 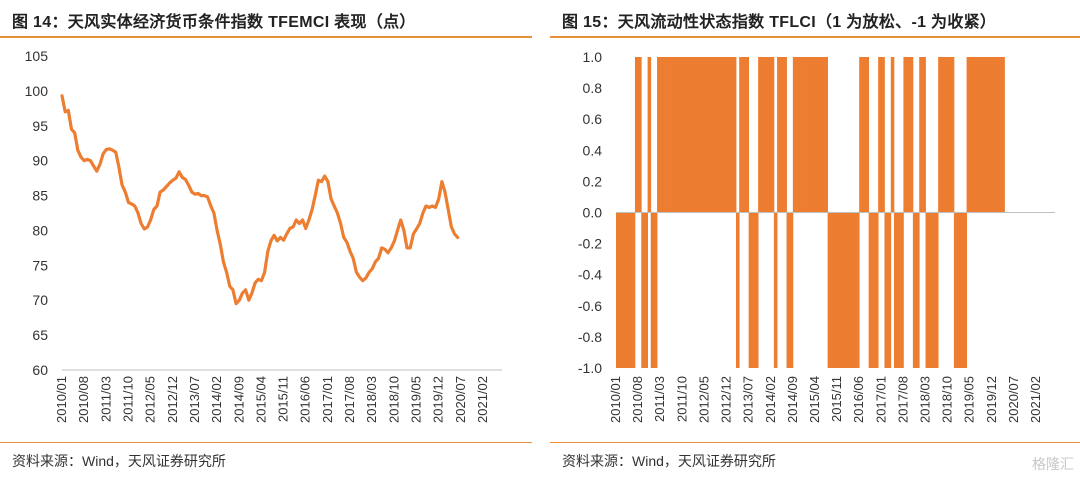 I want to click on x-tick-label: 2011/03, so click(x=659, y=399).